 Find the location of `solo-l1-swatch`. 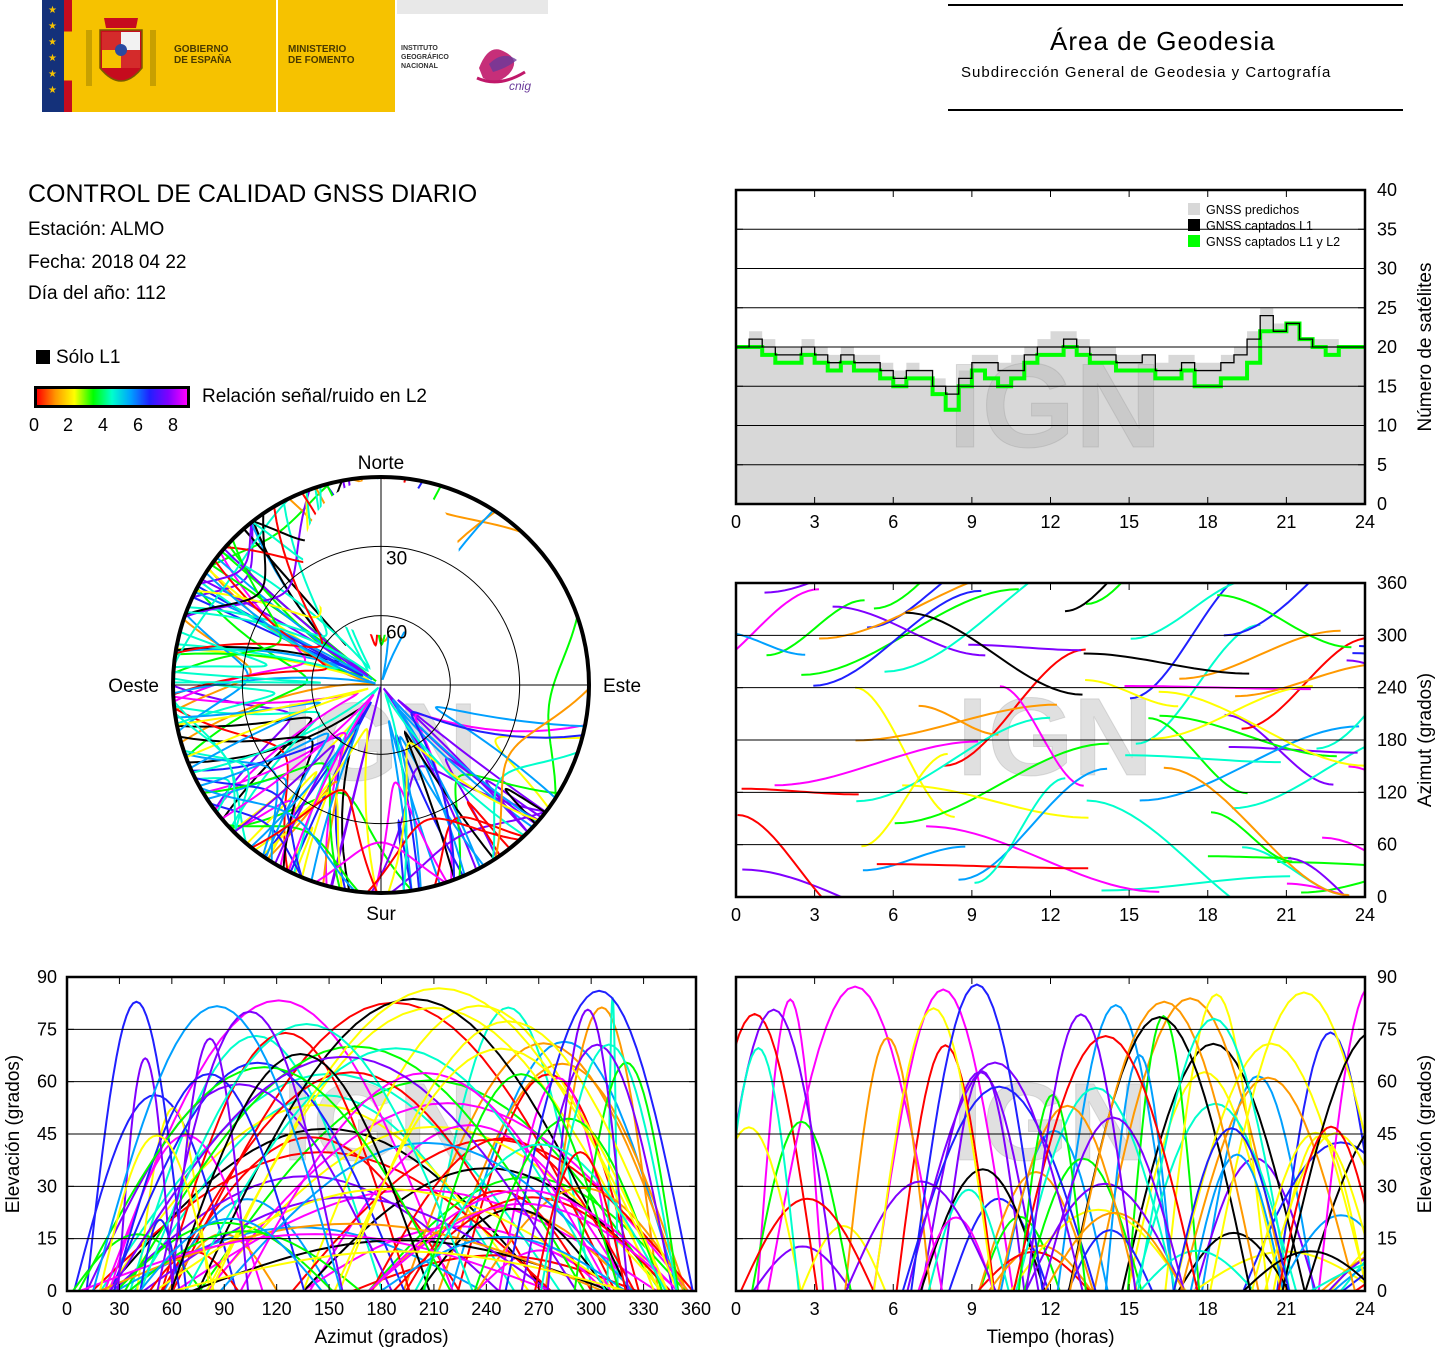

solo-l1-swatch is located at coordinates (43, 357).